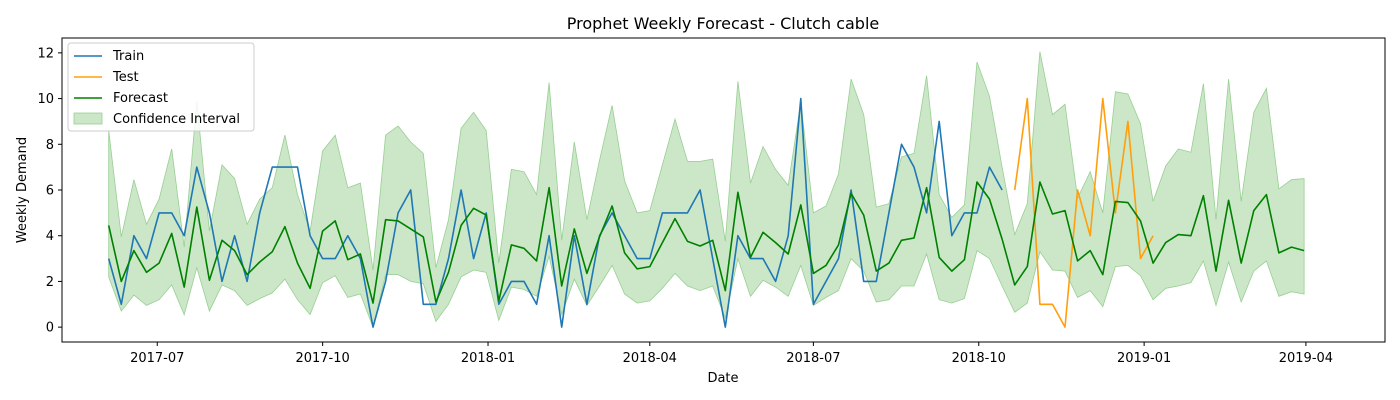  What do you see at coordinates (140, 98) in the screenshot?
I see `legend-label-forecast: Forecast` at bounding box center [140, 98].